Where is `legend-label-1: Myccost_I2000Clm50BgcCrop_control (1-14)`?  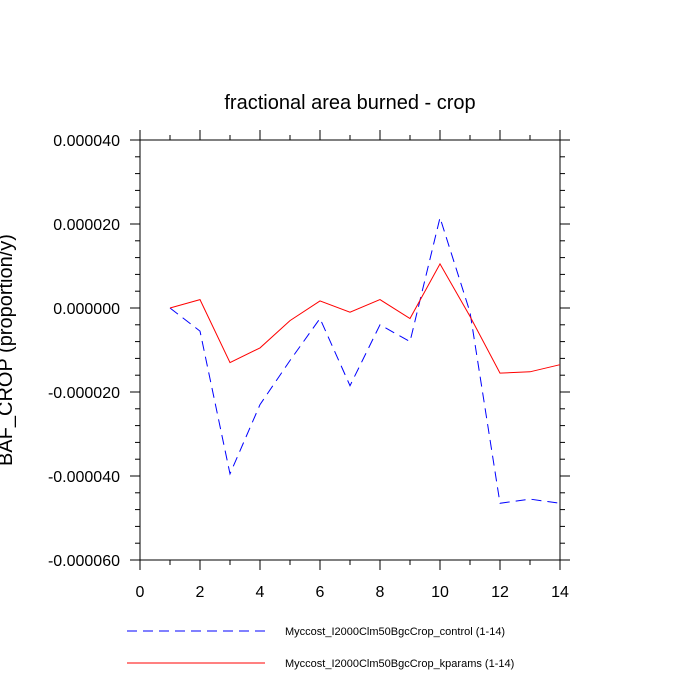 legend-label-1: Myccost_I2000Clm50BgcCrop_control (1-14) is located at coordinates (395, 632).